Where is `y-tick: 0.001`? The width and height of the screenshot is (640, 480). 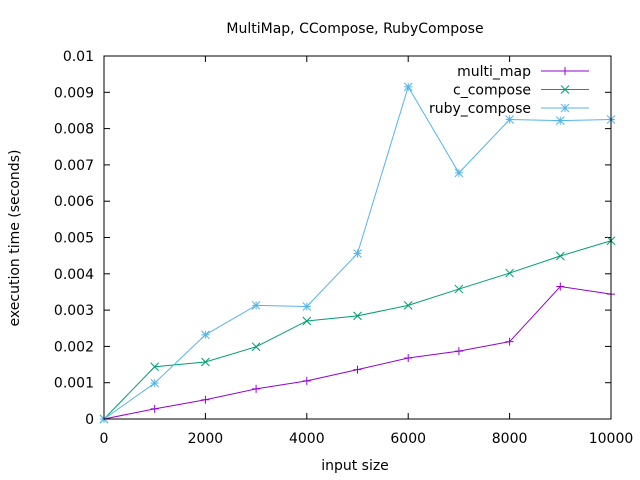 y-tick: 0.001 is located at coordinates (332, 384).